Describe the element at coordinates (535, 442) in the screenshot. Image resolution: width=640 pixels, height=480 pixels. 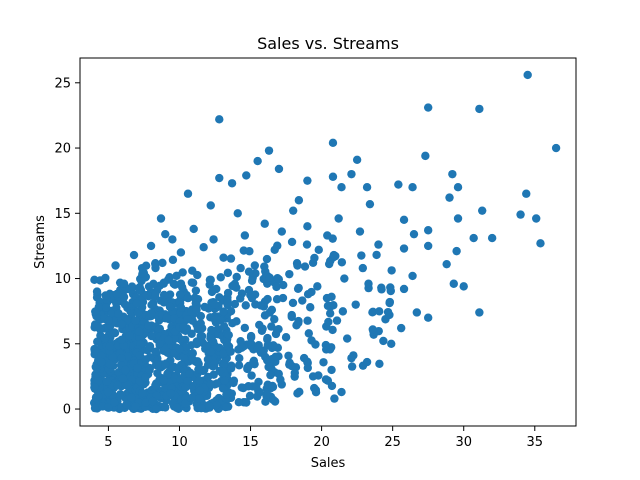
I see `x-tick-label: 35` at that location.